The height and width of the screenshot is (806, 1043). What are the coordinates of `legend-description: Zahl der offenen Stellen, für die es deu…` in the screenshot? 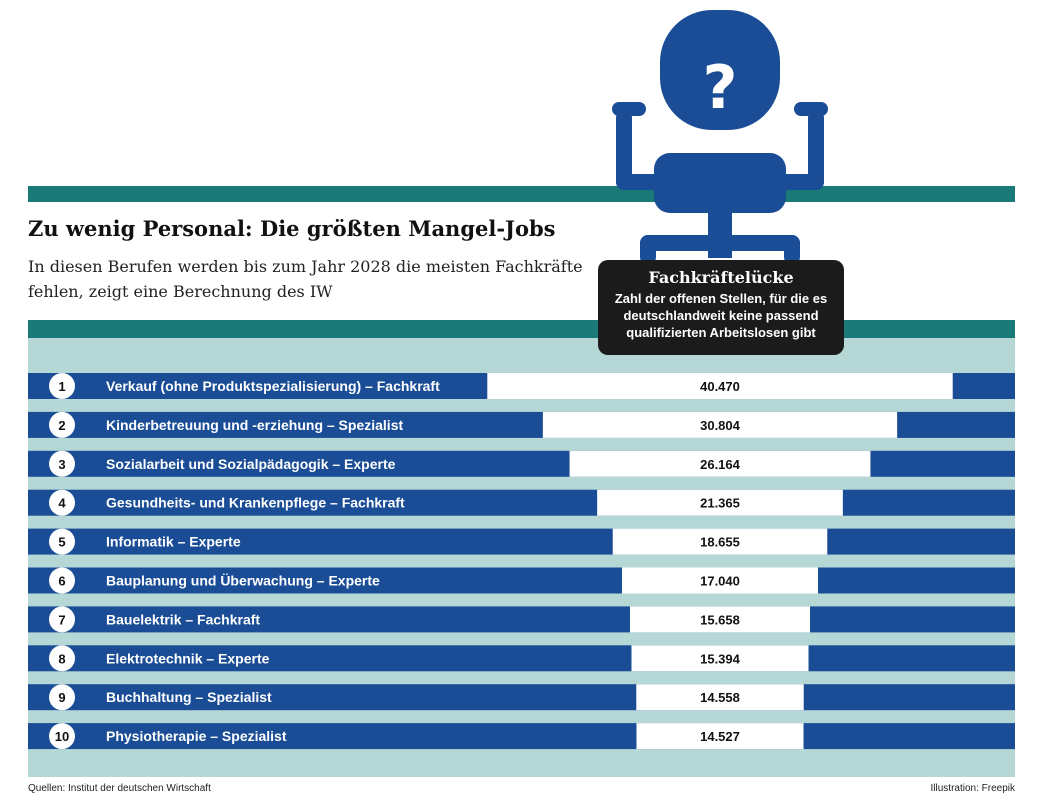 It's located at (721, 315).